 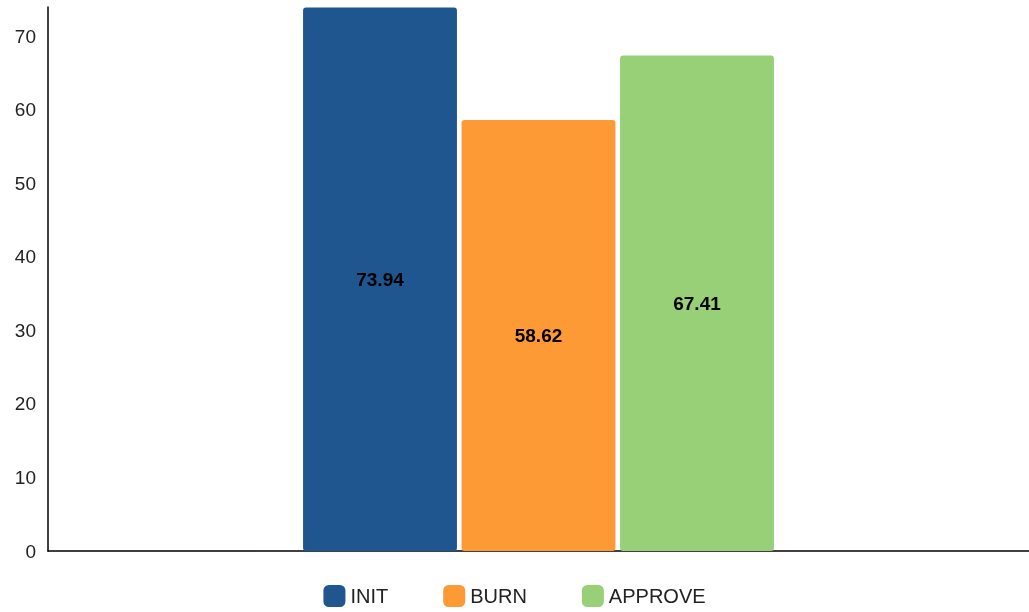 I want to click on y-tick-label: 50, so click(x=25, y=183).